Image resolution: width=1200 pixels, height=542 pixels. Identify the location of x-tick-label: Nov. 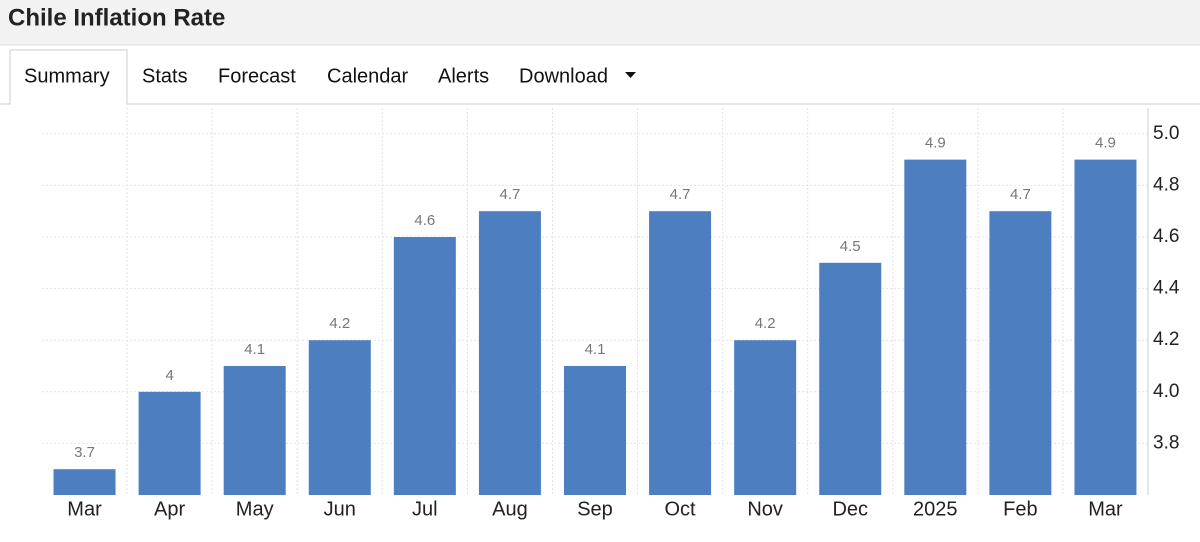
(765, 509).